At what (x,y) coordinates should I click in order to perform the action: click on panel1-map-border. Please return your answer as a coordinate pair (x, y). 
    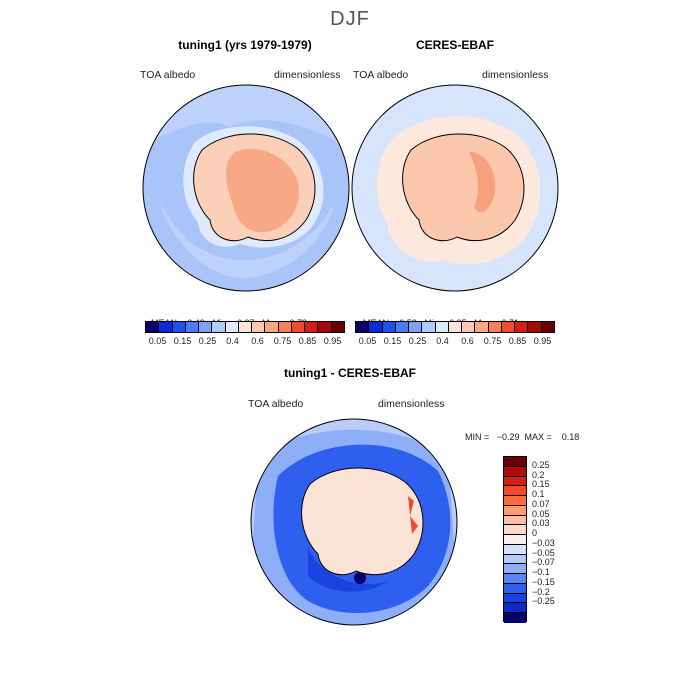
    Looking at the image, I should click on (246, 188).